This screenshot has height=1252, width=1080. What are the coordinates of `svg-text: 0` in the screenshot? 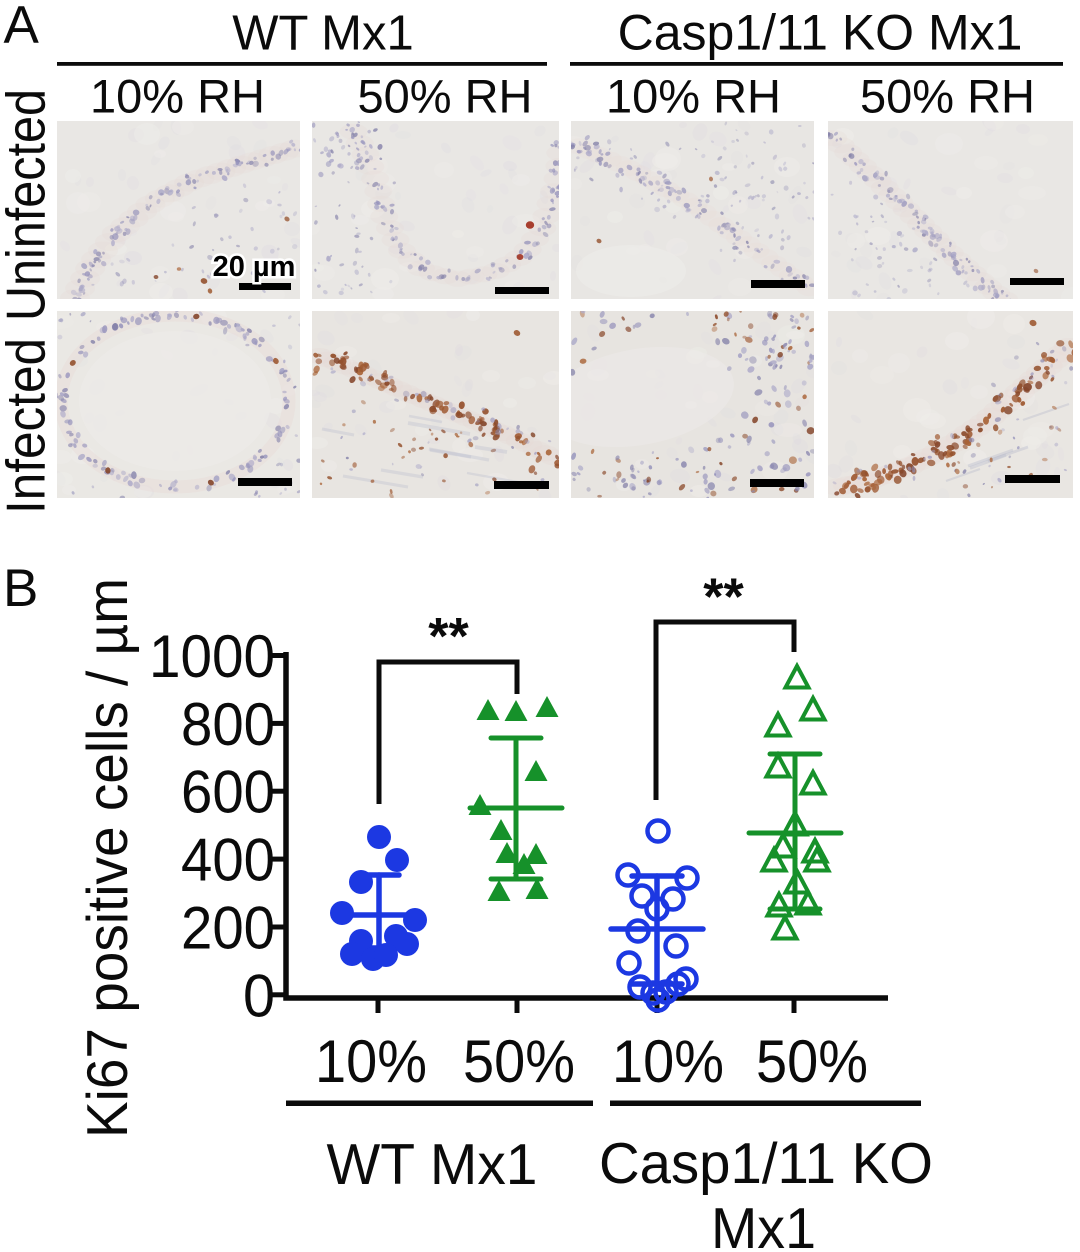 It's located at (259, 995).